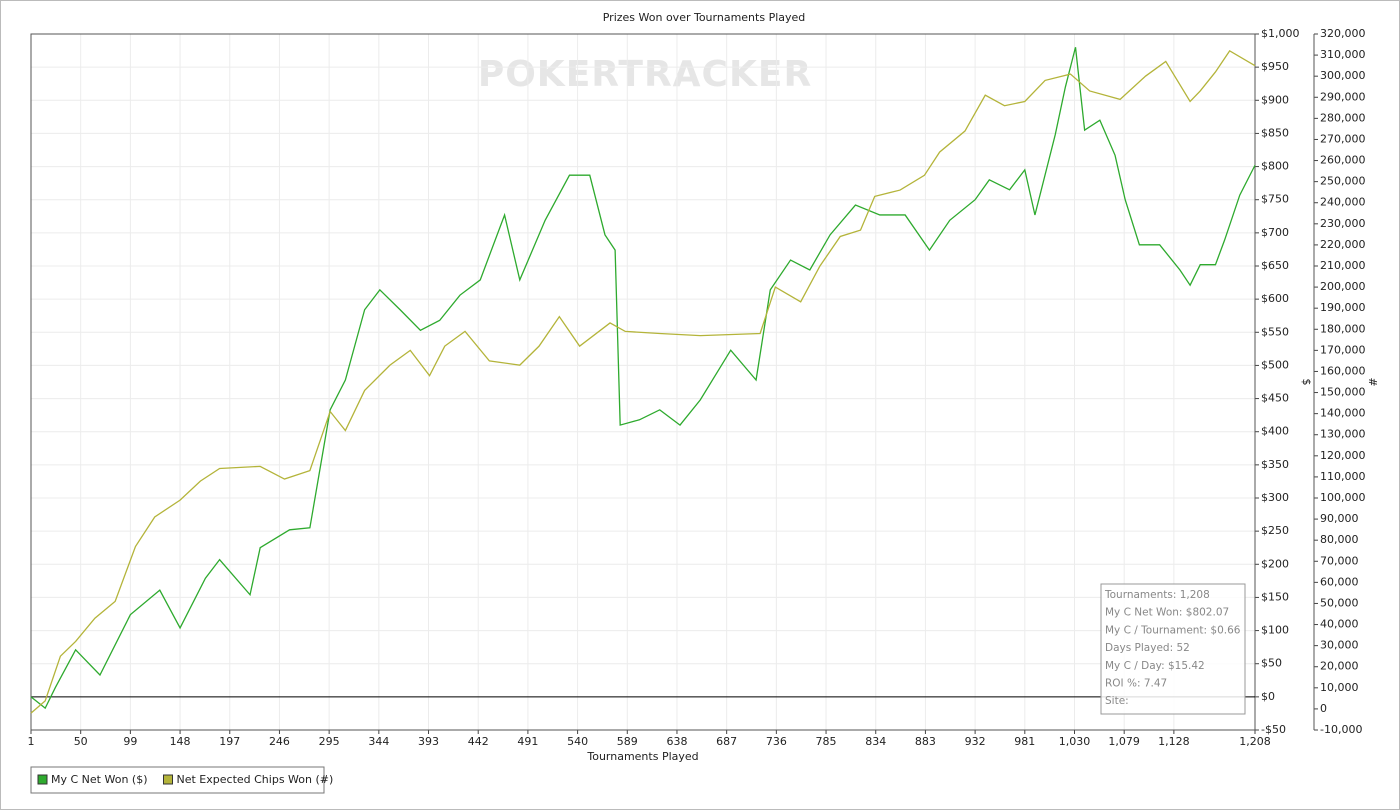 The image size is (1400, 810). What do you see at coordinates (31, 741) in the screenshot?
I see `x-tick-label: 1` at bounding box center [31, 741].